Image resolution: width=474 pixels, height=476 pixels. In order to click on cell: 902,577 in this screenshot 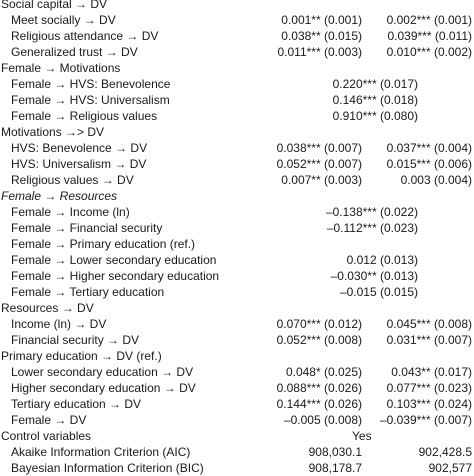, I will do `click(450, 468)`.